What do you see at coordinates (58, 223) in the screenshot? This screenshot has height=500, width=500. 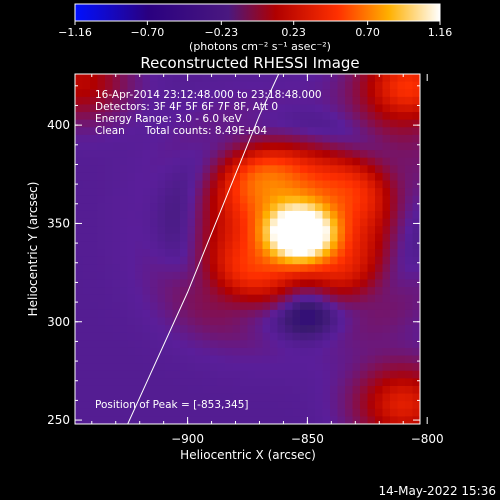 I see `y-tick-label: 350` at bounding box center [58, 223].